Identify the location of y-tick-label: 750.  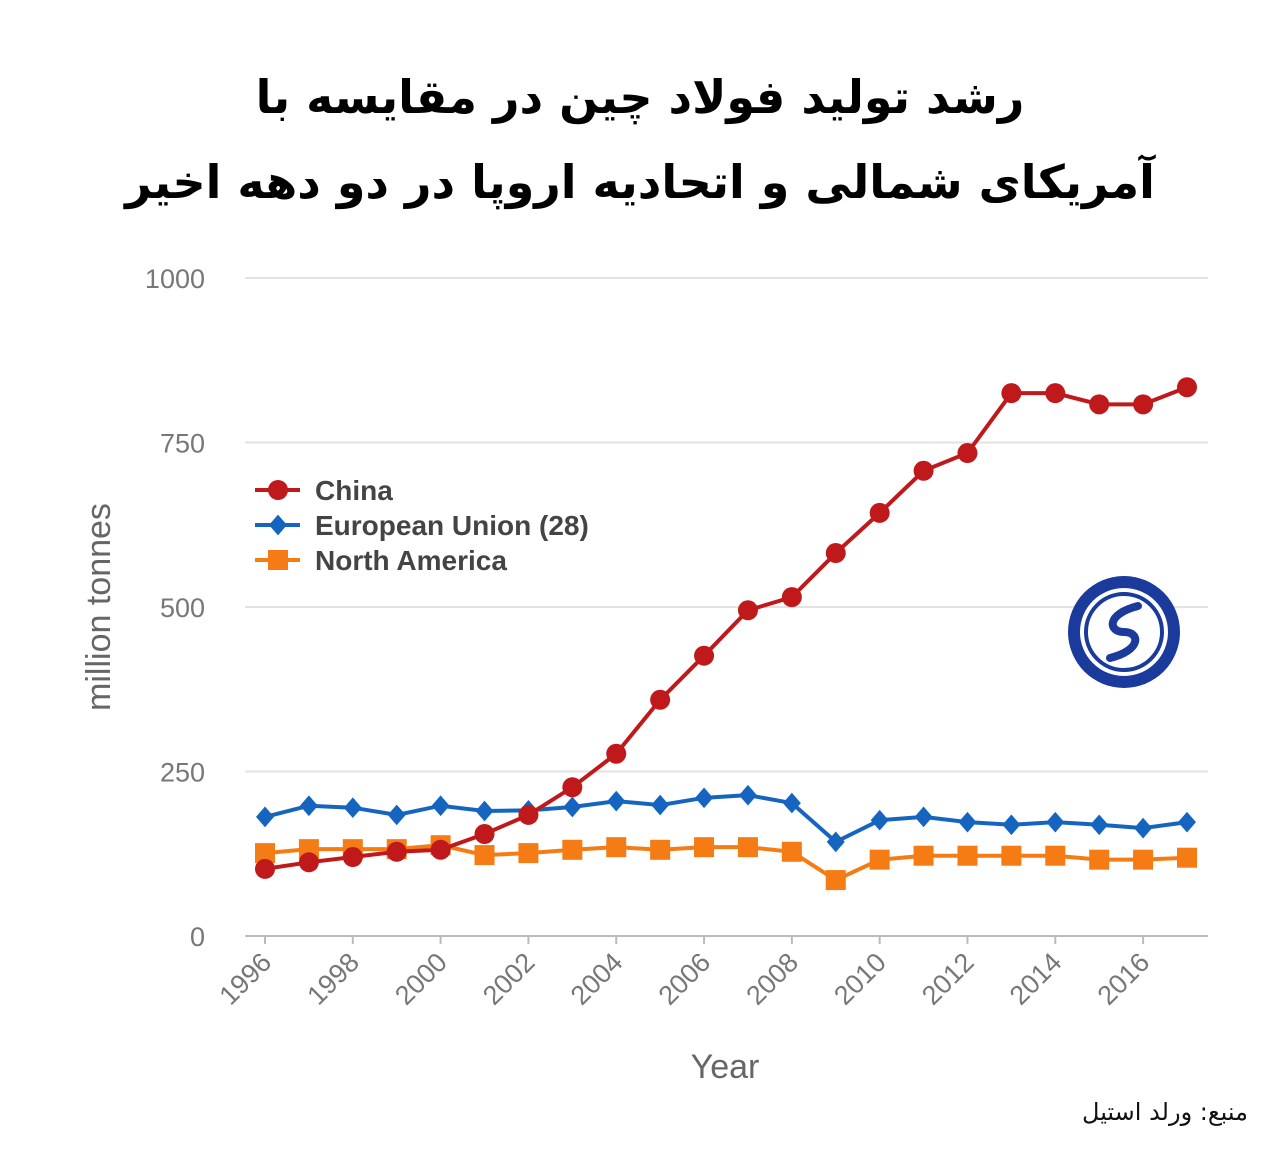
(182, 444).